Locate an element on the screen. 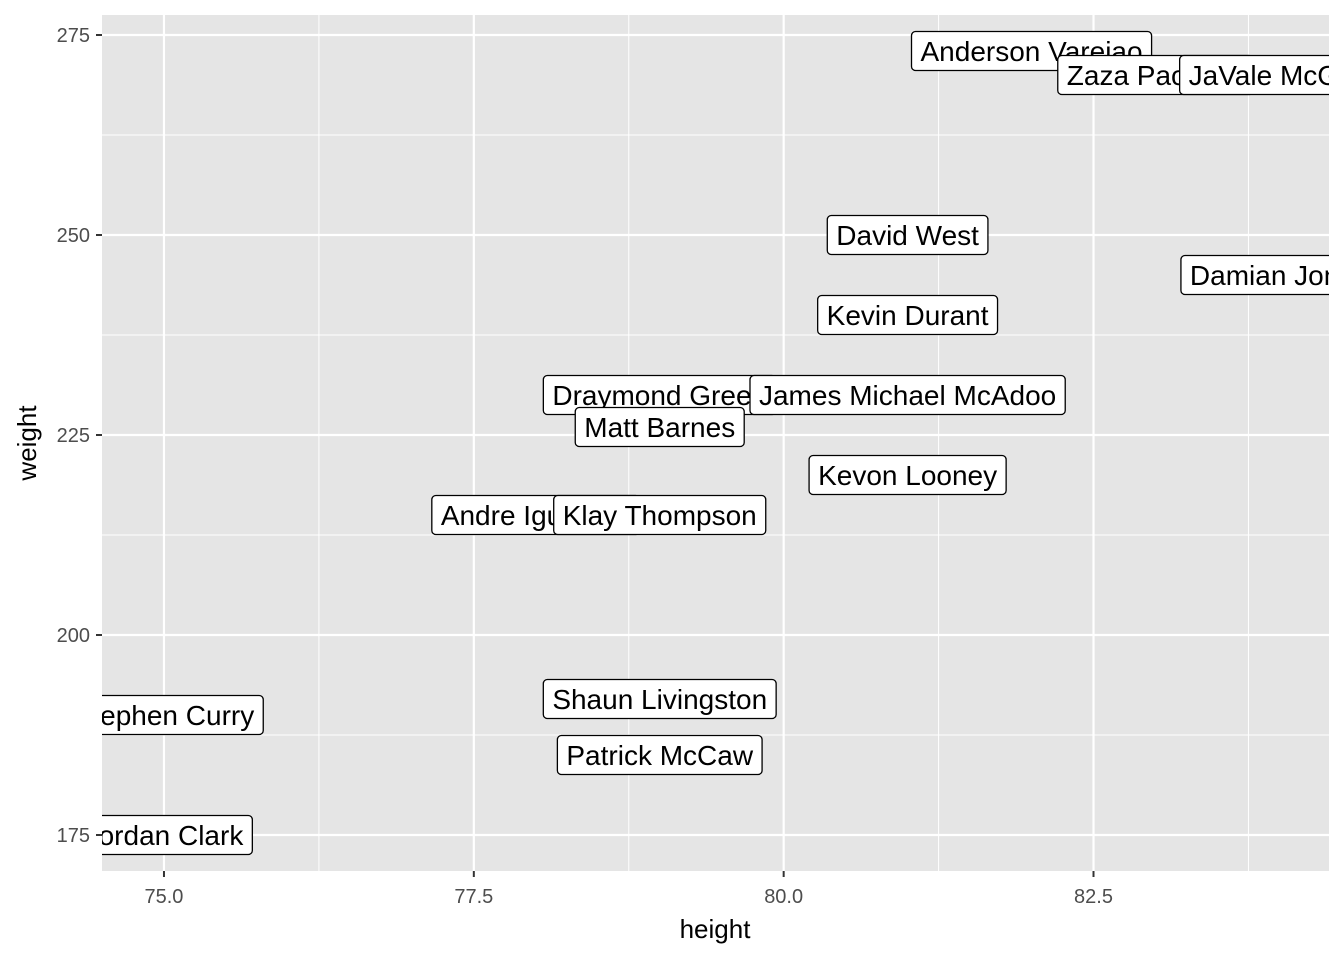 The image size is (1344, 960). point-label-text: David West is located at coordinates (907, 235).